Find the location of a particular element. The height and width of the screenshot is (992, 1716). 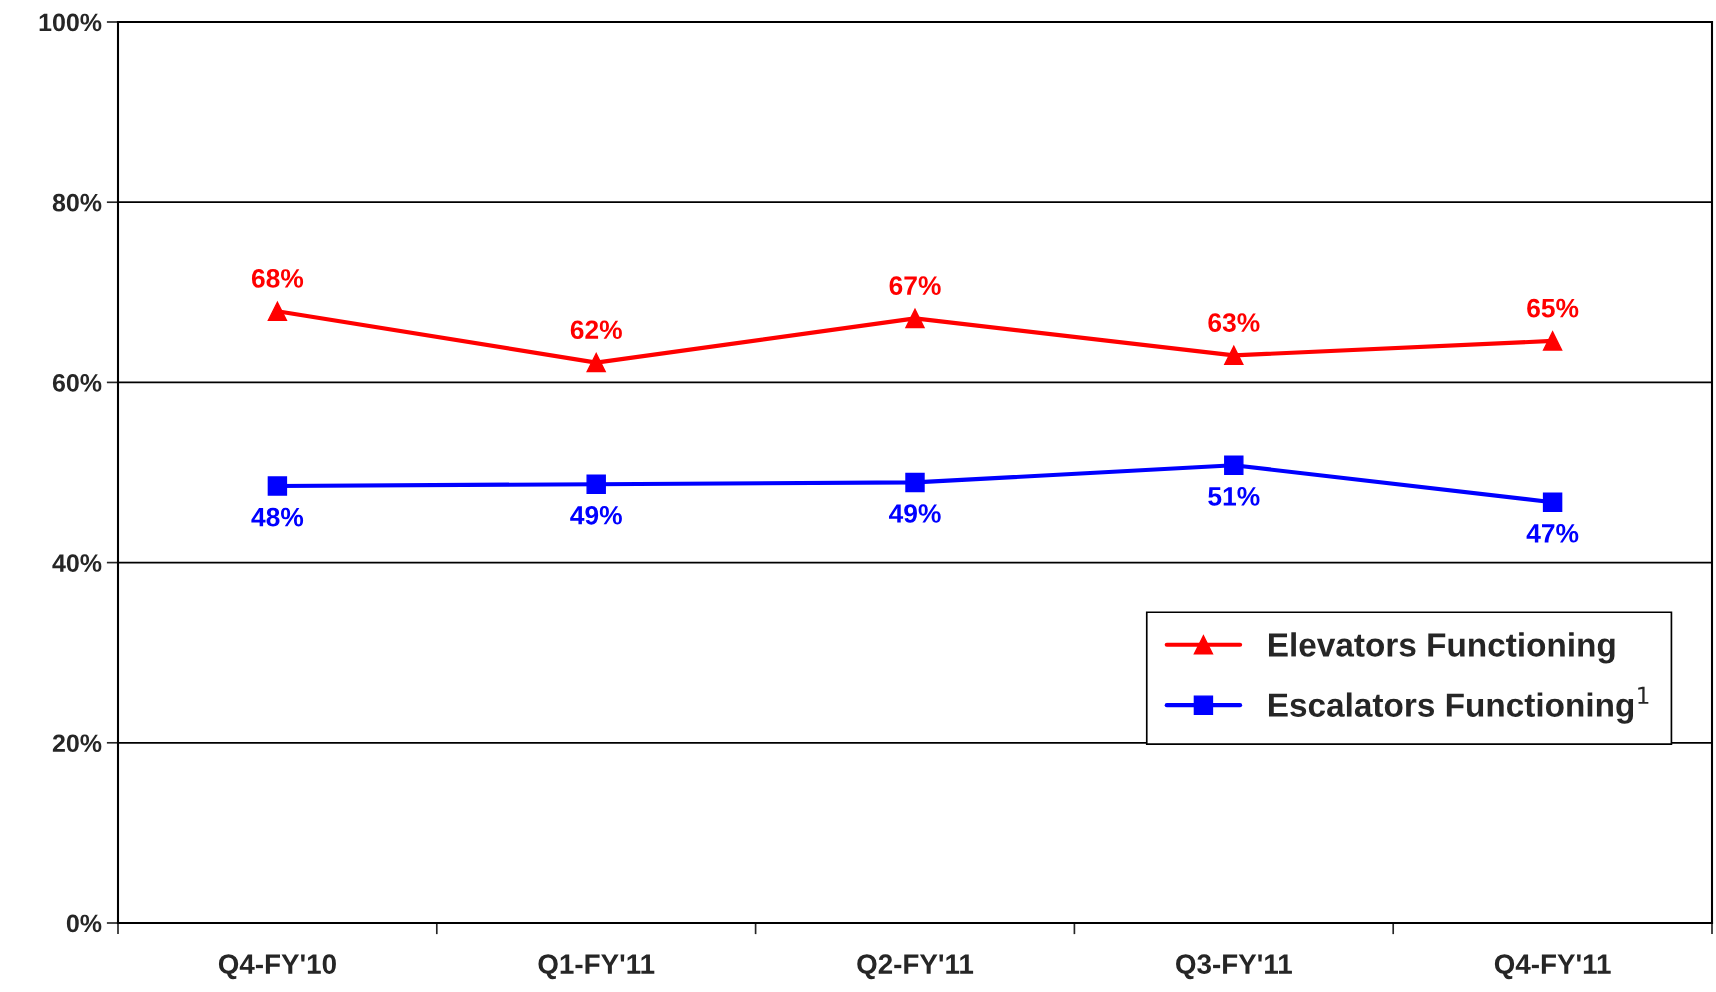

legend-label: Escalators Functioning$^{1}$ is located at coordinates (1458, 705).